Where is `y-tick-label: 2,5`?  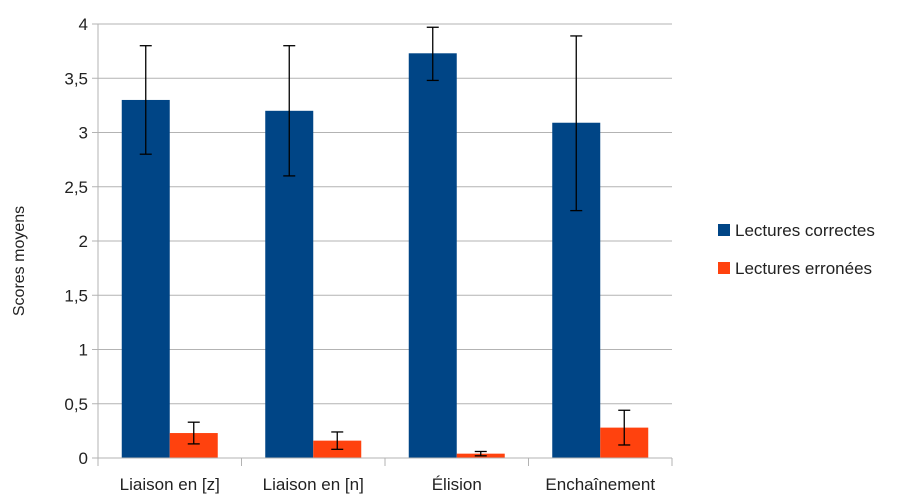
y-tick-label: 2,5 is located at coordinates (76, 187).